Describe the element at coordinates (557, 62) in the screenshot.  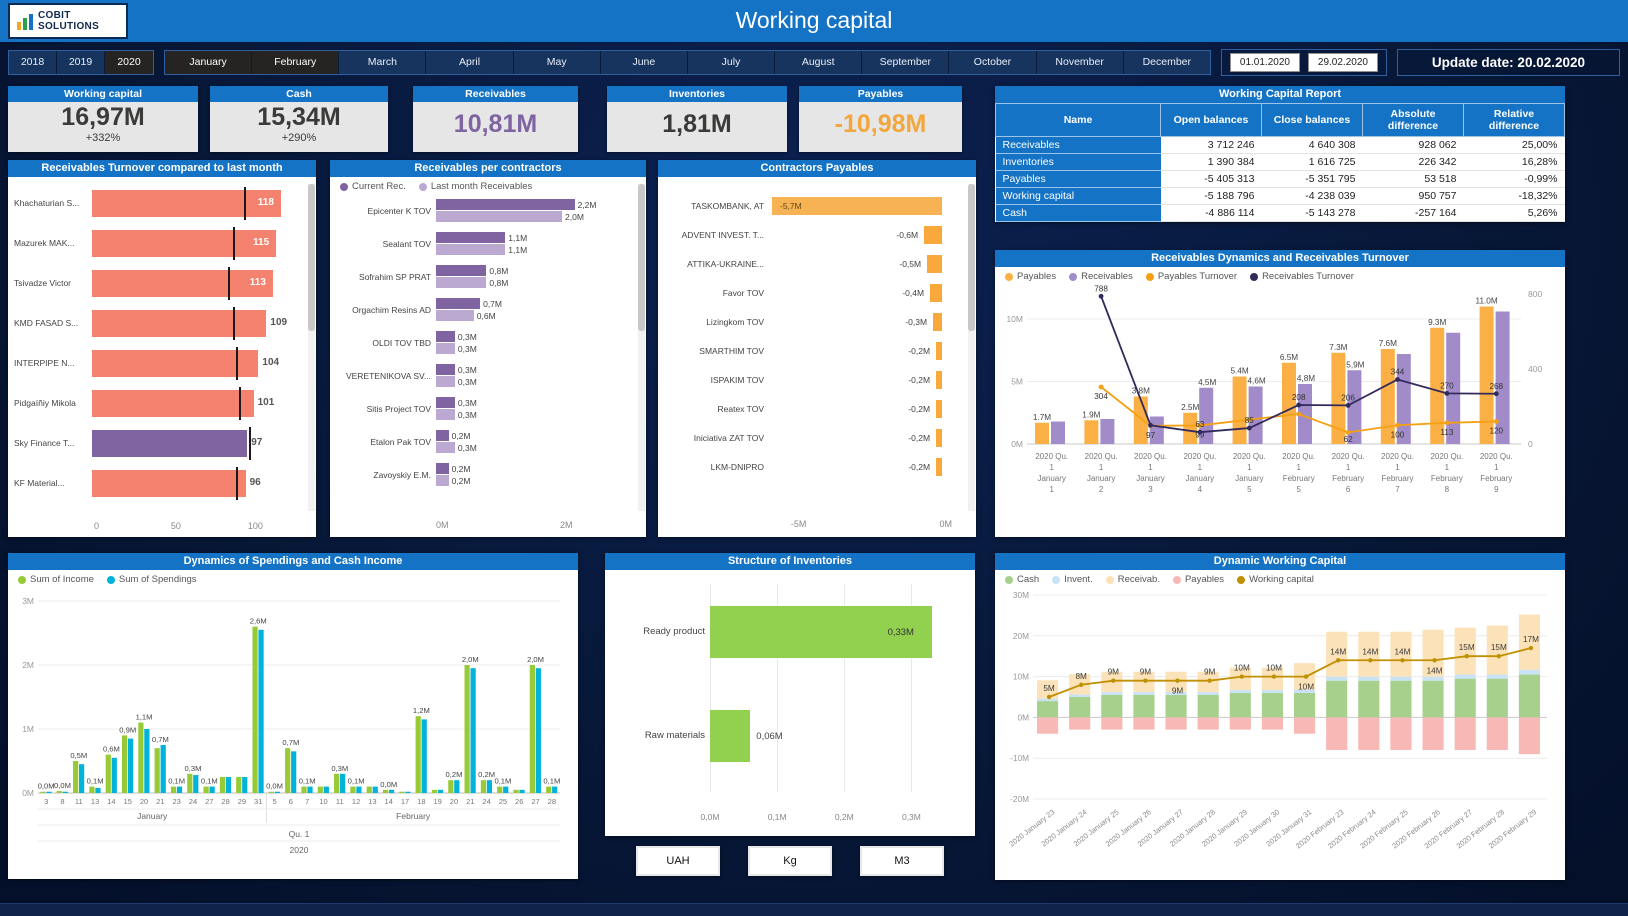
I see `month-button-may: May` at that location.